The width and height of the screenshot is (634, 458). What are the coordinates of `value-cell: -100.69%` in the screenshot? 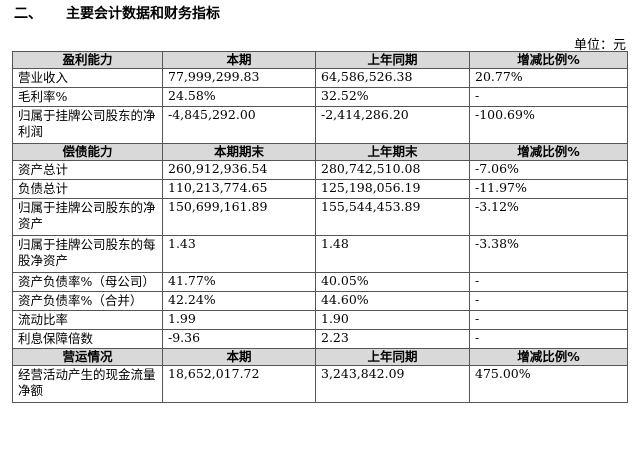 It's located at (548, 125).